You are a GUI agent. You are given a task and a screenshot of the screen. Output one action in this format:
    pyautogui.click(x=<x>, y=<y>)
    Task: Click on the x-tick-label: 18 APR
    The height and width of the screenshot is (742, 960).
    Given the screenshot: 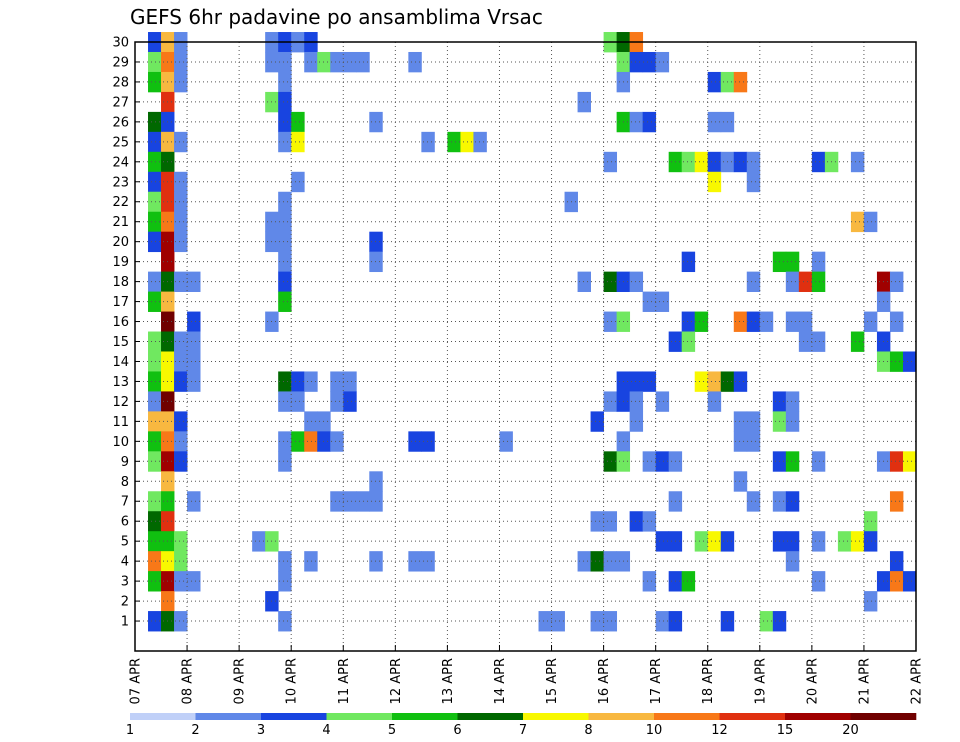 What is the action you would take?
    pyautogui.click(x=708, y=681)
    